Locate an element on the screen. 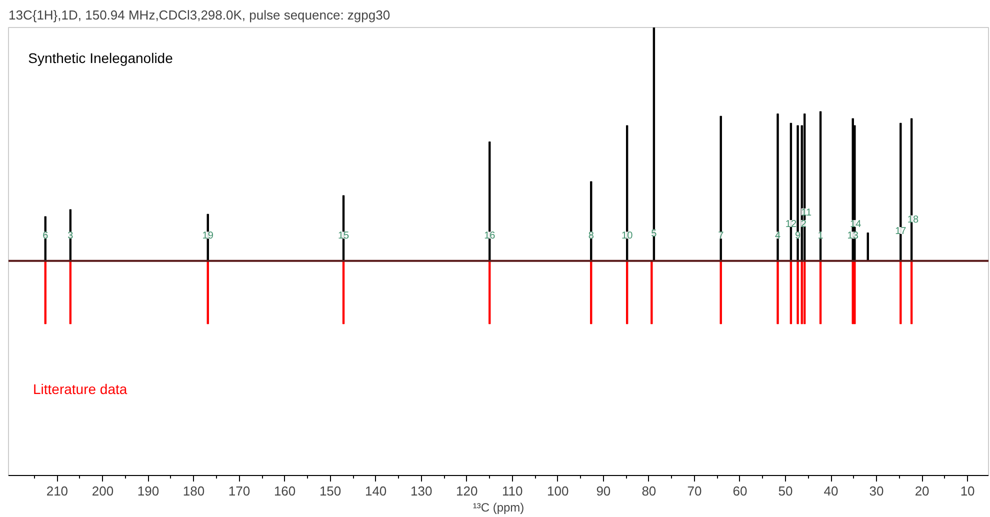 Image resolution: width=990 pixels, height=517 pixels. x-tick-label: 30 is located at coordinates (876, 491).